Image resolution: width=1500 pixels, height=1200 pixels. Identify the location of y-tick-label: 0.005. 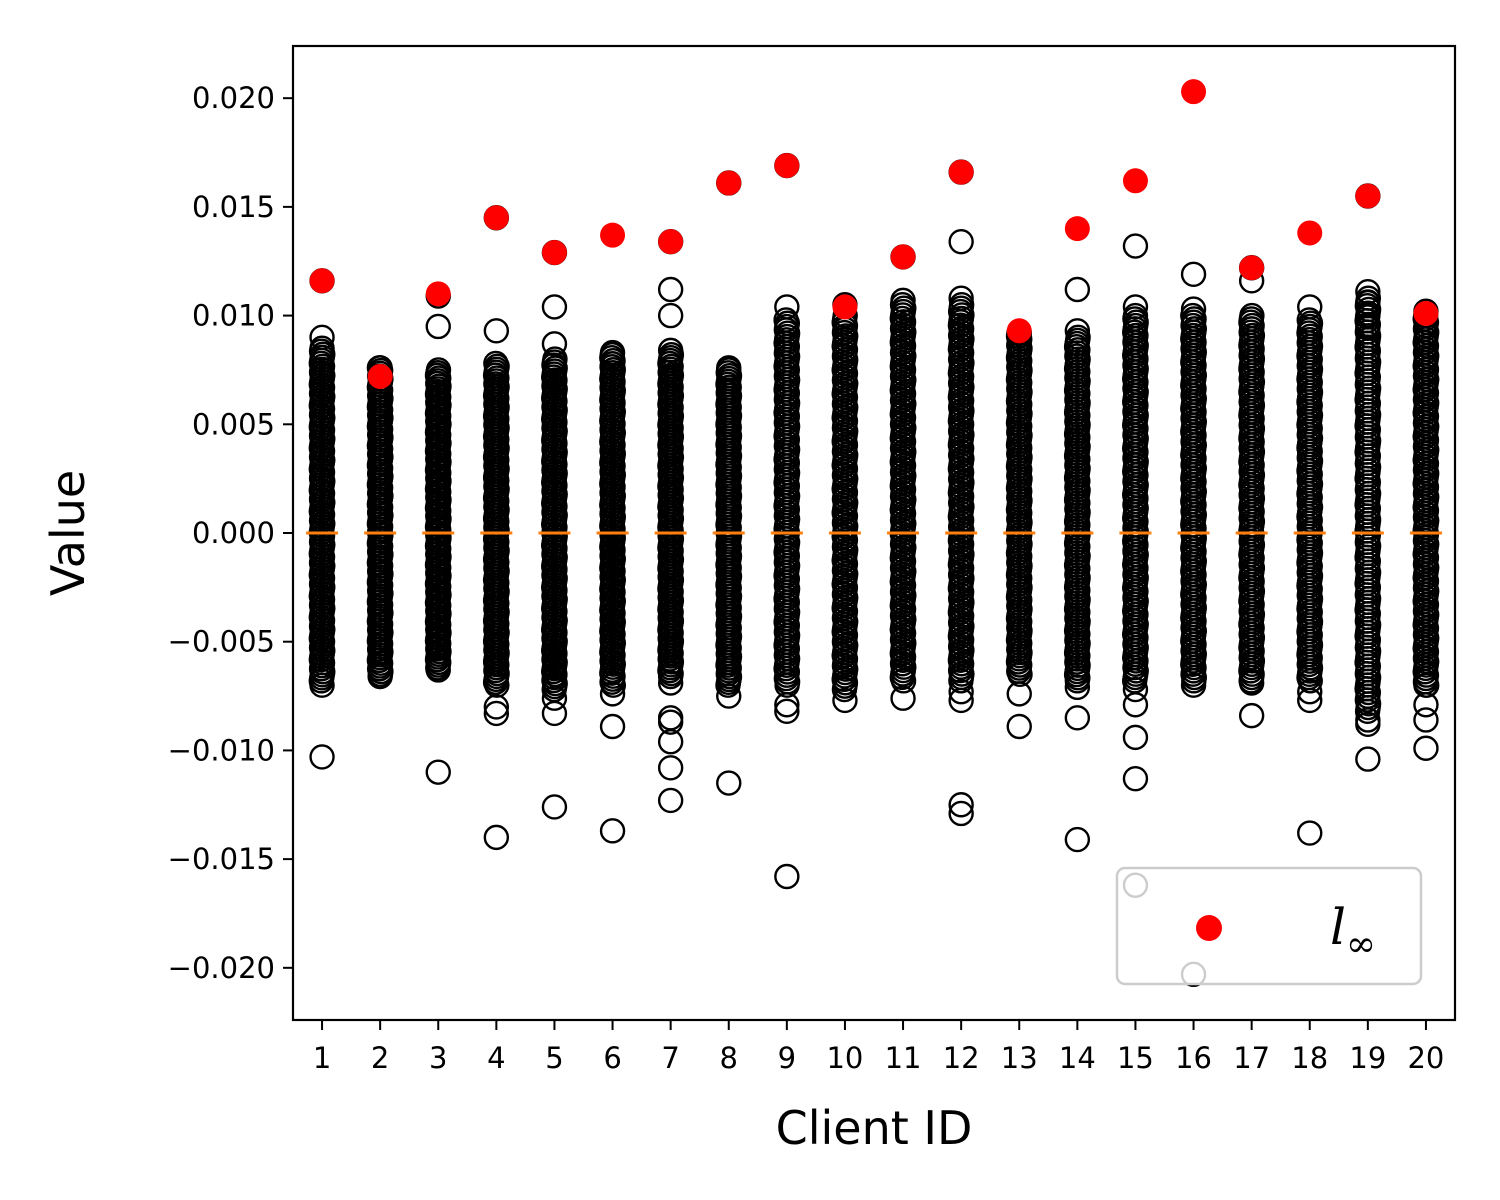
(233, 424).